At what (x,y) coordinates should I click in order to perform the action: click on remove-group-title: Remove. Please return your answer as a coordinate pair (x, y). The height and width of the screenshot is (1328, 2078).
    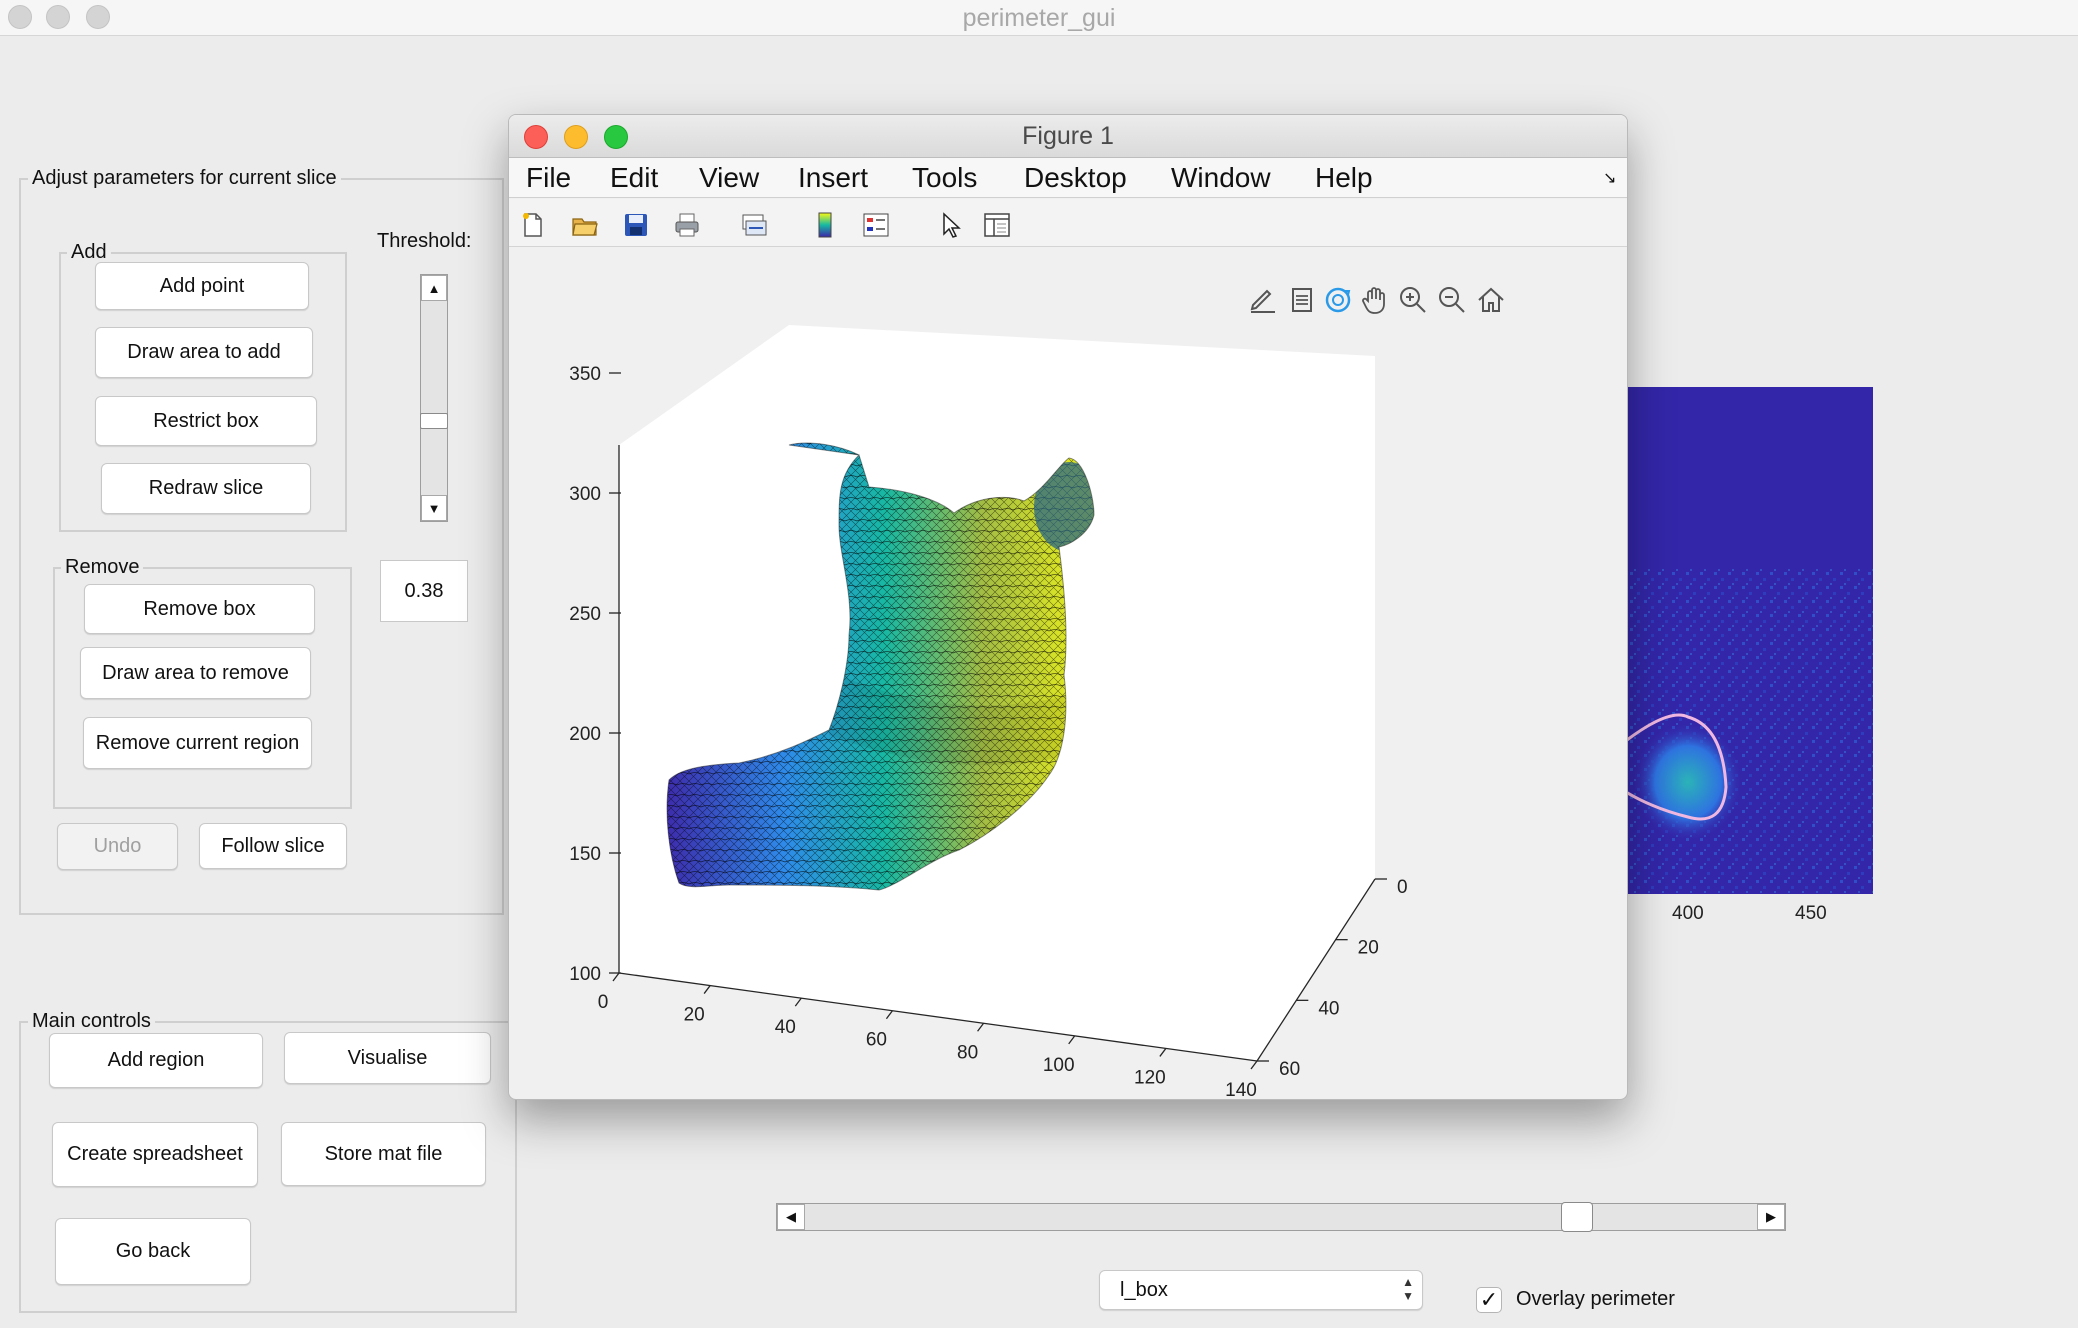
    Looking at the image, I should click on (102, 567).